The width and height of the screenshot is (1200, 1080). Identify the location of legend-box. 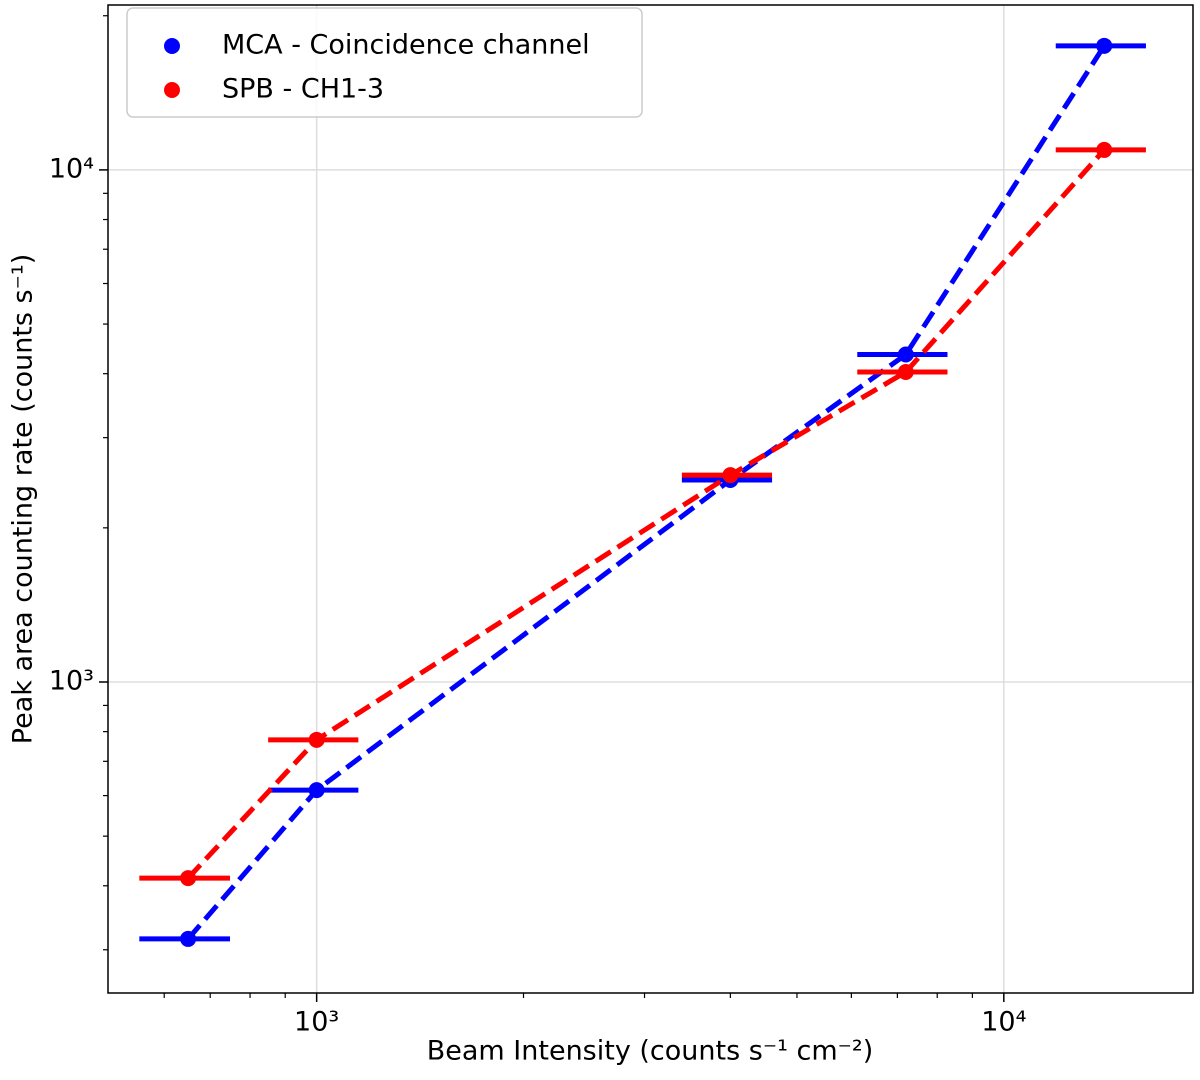
(384, 62).